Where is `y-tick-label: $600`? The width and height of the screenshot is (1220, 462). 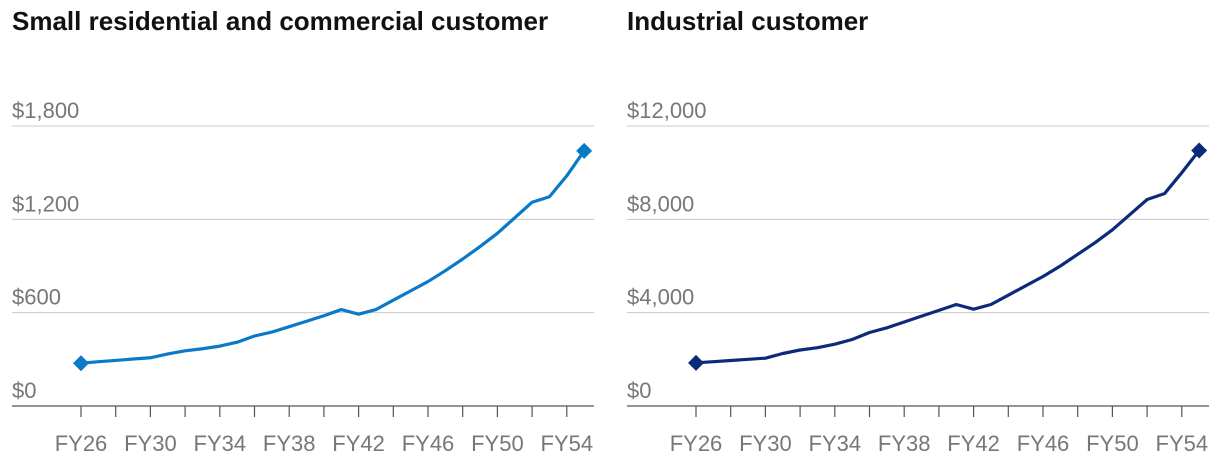 y-tick-label: $600 is located at coordinates (36, 297).